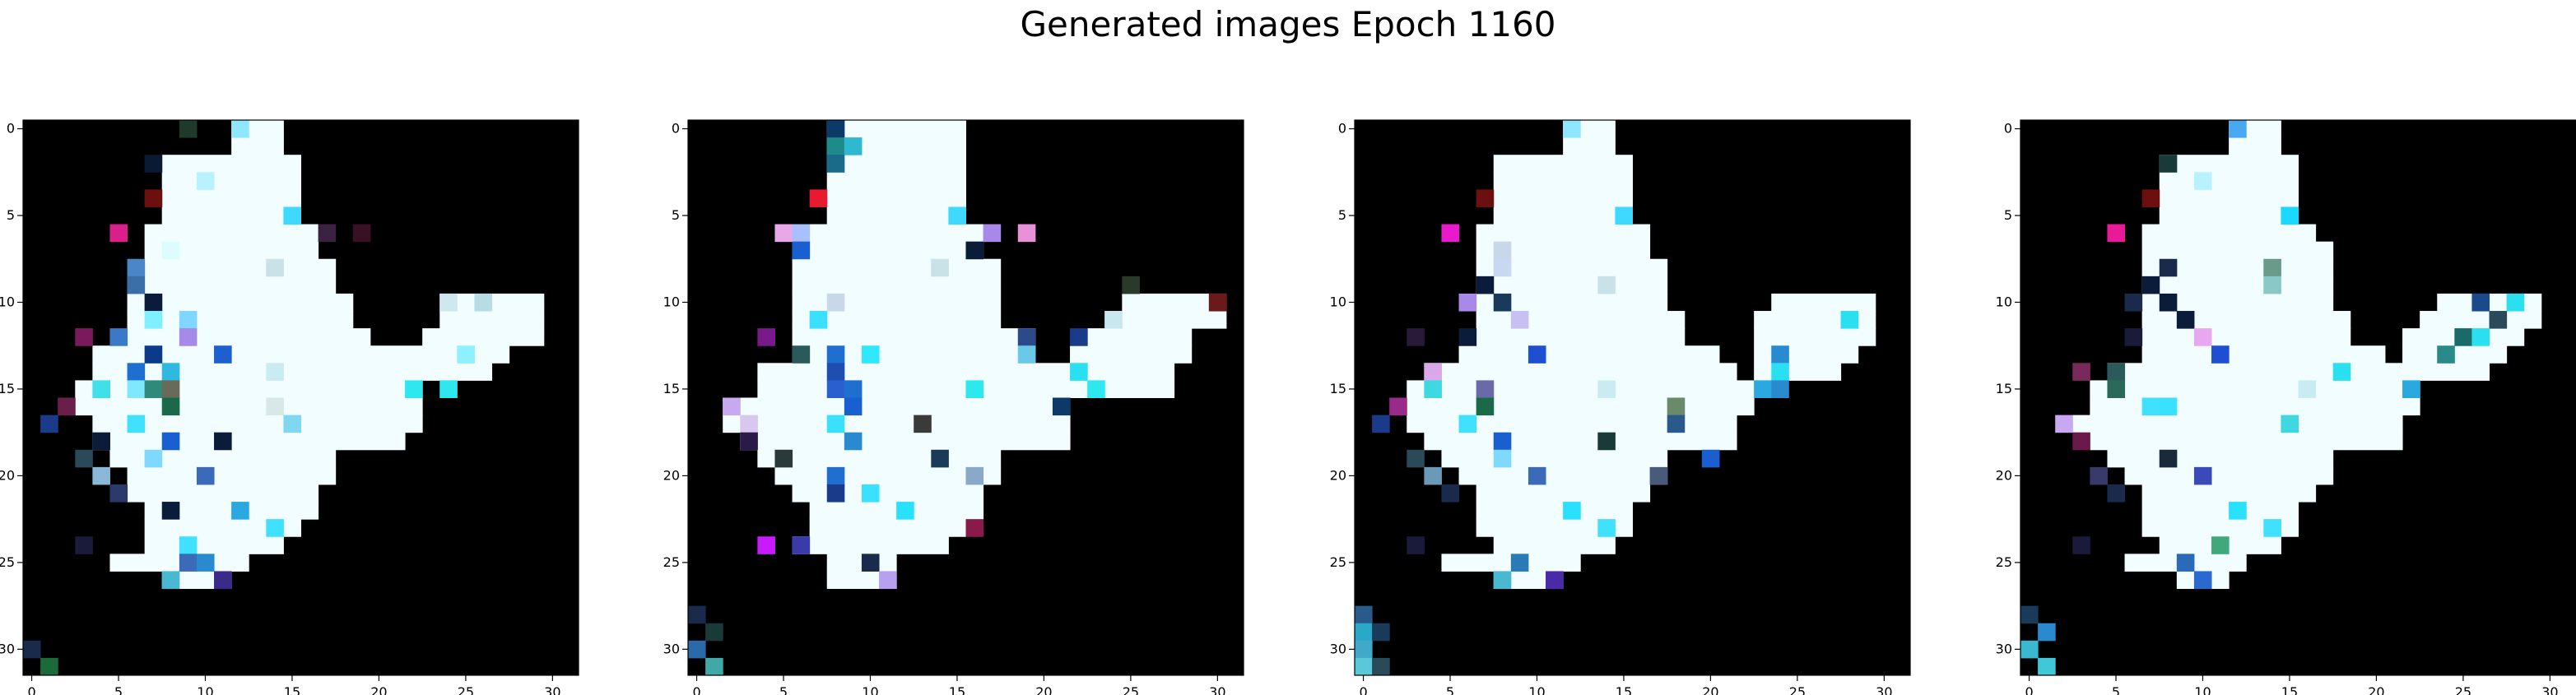 The width and height of the screenshot is (2576, 695). Describe the element at coordinates (2004, 648) in the screenshot. I see `y-tick-label: 30` at that location.